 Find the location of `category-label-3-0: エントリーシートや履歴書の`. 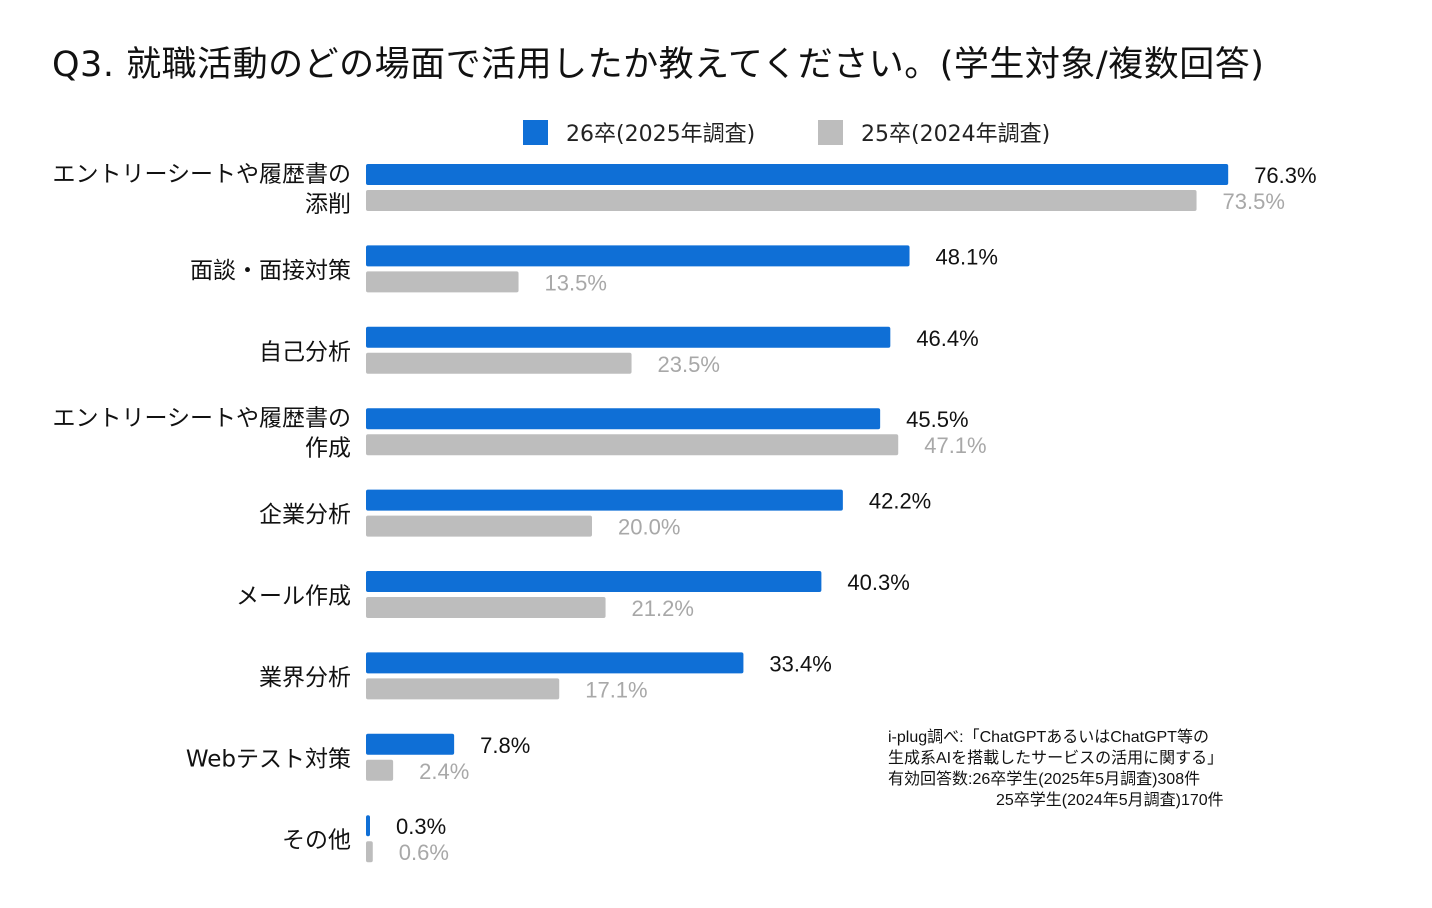

category-label-3-0: エントリーシートや履歴書の is located at coordinates (201, 419).